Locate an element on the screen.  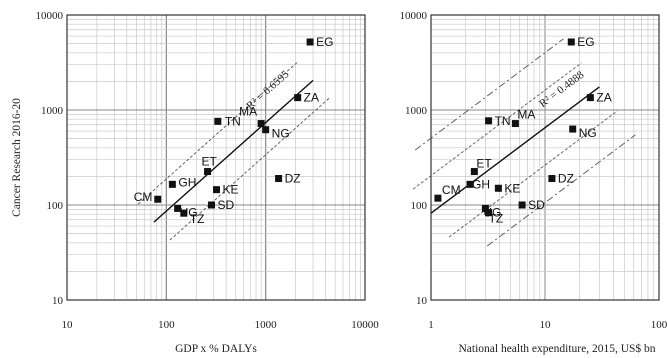
x-tick-label: 10000 is located at coordinates (365, 325).